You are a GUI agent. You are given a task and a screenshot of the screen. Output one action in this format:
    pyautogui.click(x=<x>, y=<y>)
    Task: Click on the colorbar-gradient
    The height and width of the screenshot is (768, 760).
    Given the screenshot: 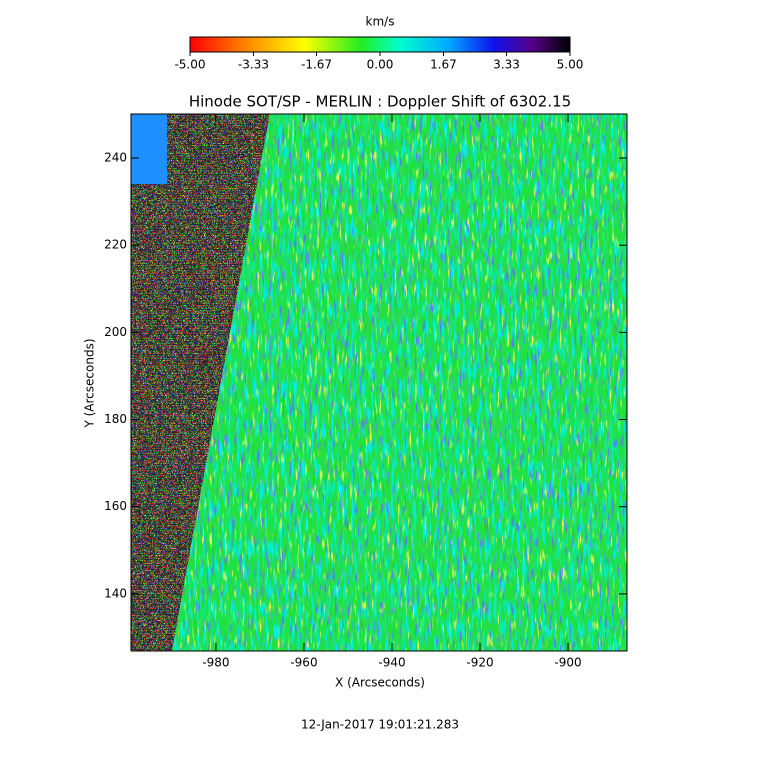 What is the action you would take?
    pyautogui.click(x=380, y=44)
    